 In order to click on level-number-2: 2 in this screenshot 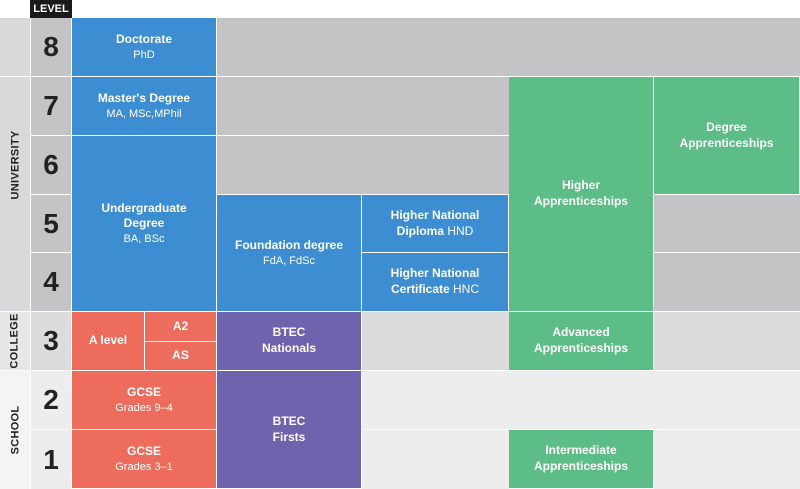, I will do `click(51, 399)`.